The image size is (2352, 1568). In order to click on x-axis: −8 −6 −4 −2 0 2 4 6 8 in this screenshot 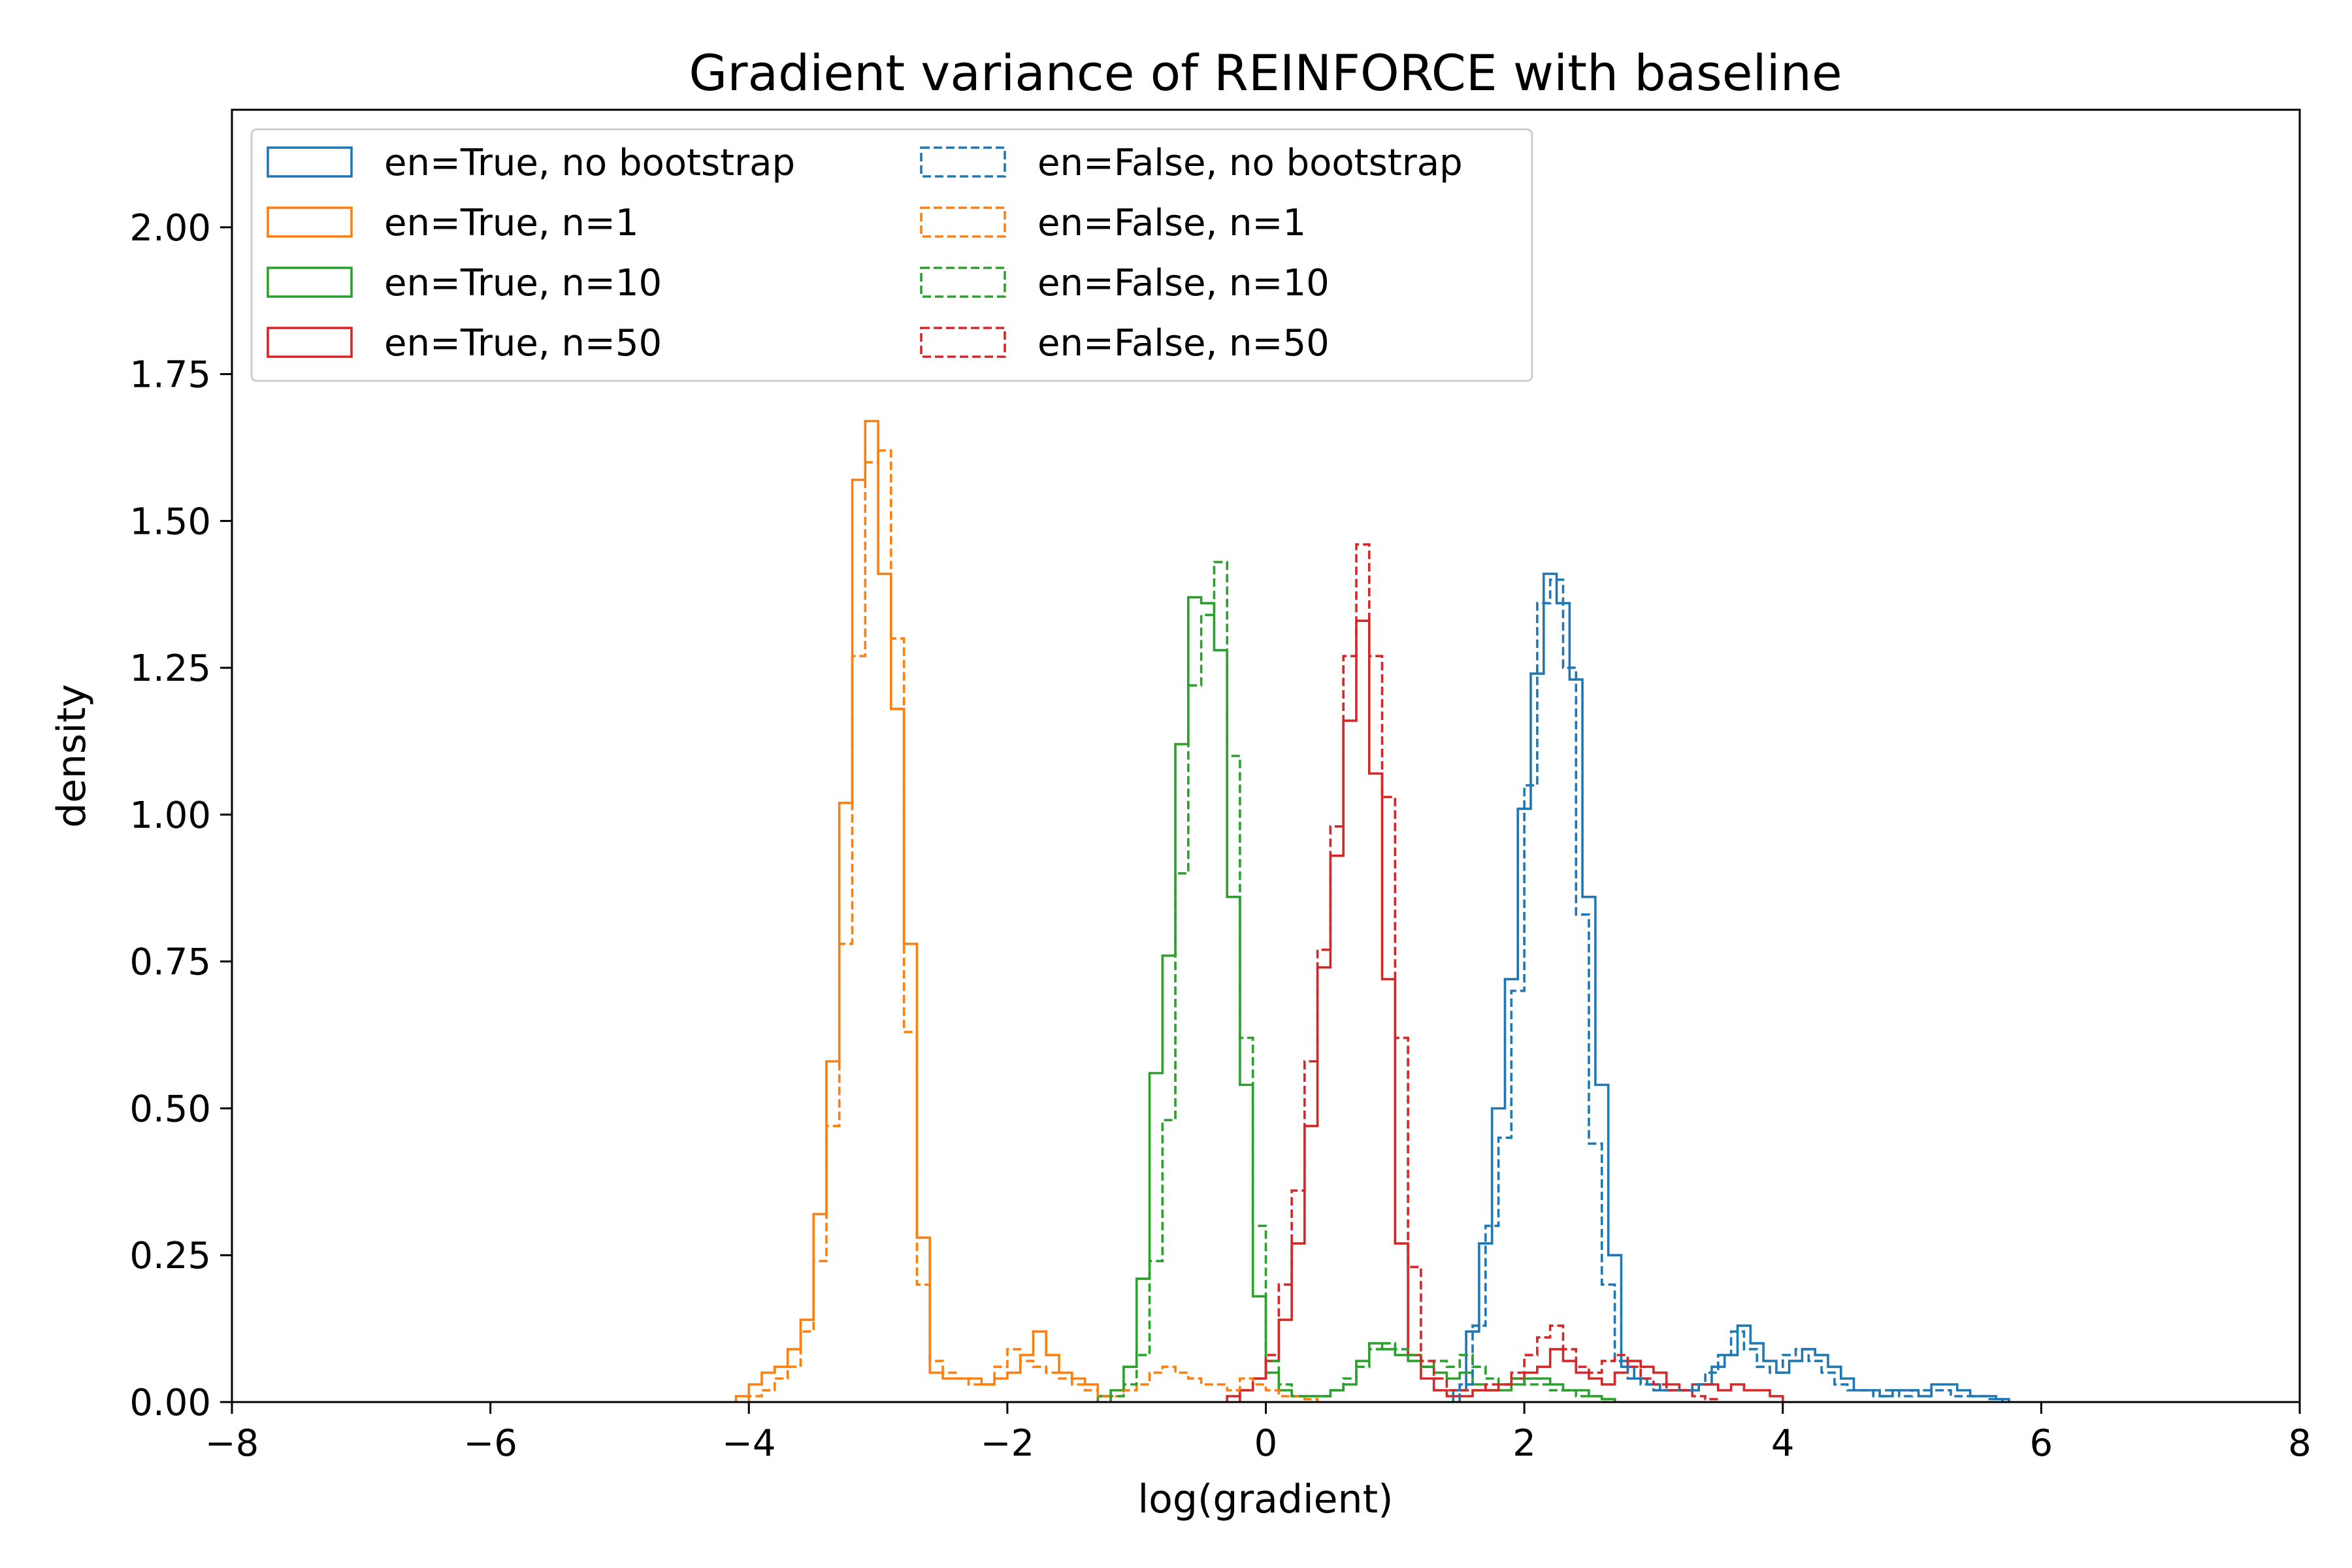, I will do `click(1258, 1433)`.